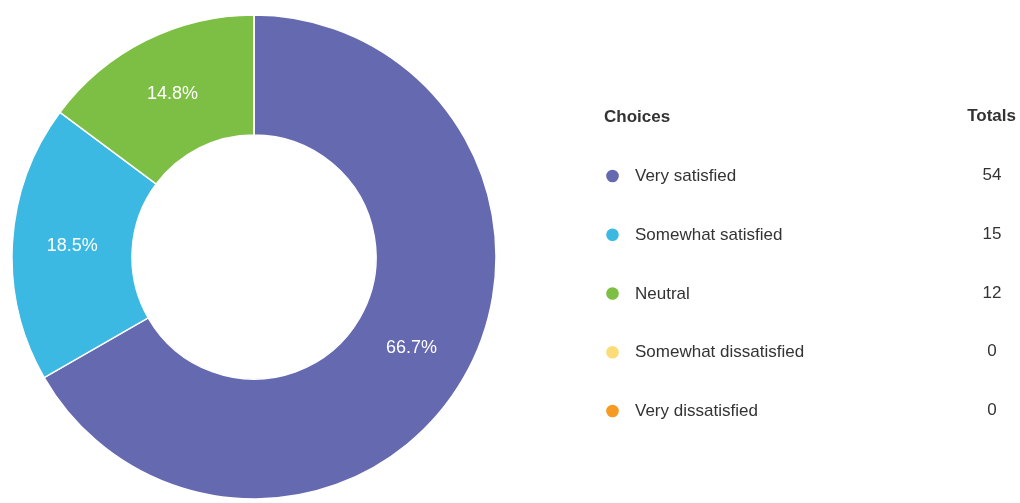  Describe the element at coordinates (720, 352) in the screenshot. I see `legend-label: Somewhat dissatisfied` at that location.